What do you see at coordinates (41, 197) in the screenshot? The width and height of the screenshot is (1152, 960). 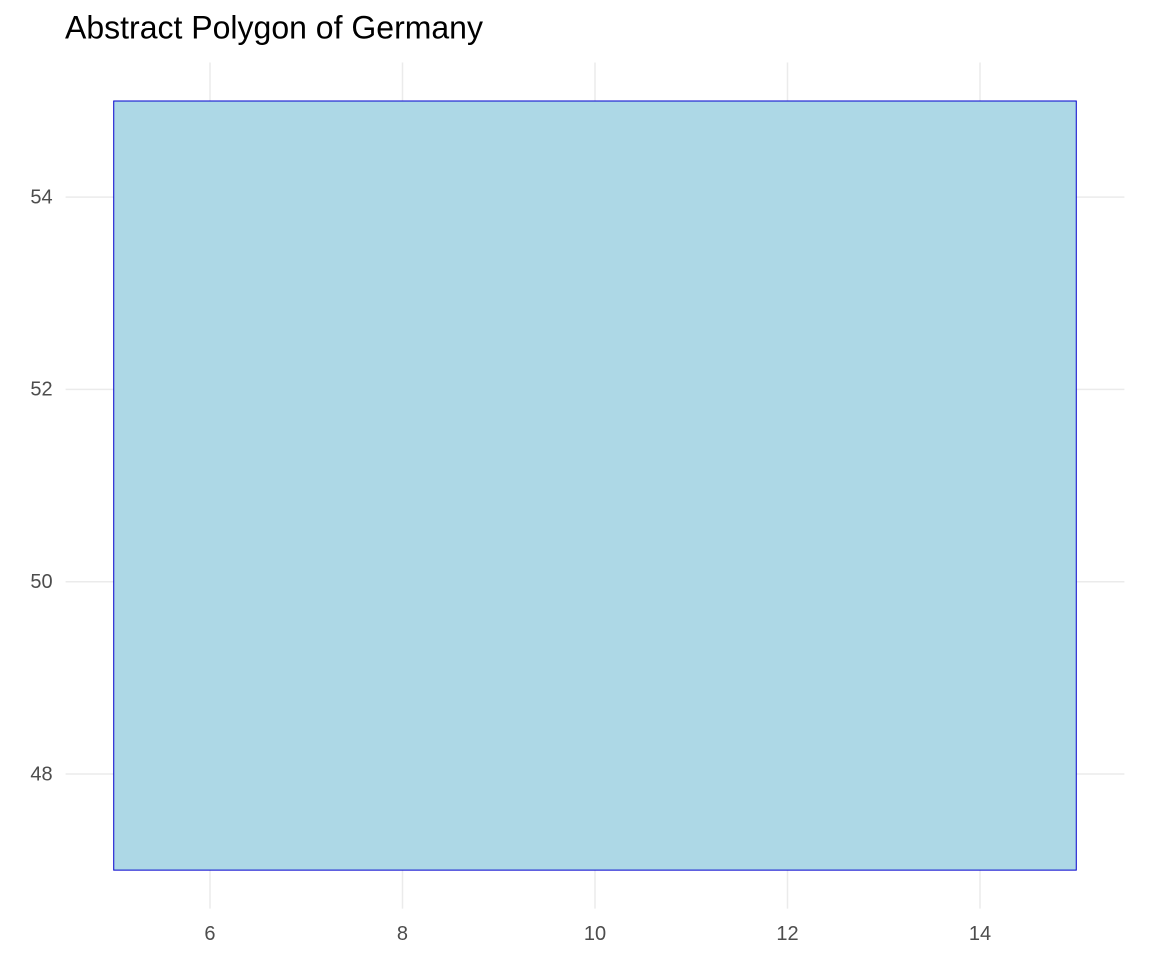 I see `y-tick-label: 54` at bounding box center [41, 197].